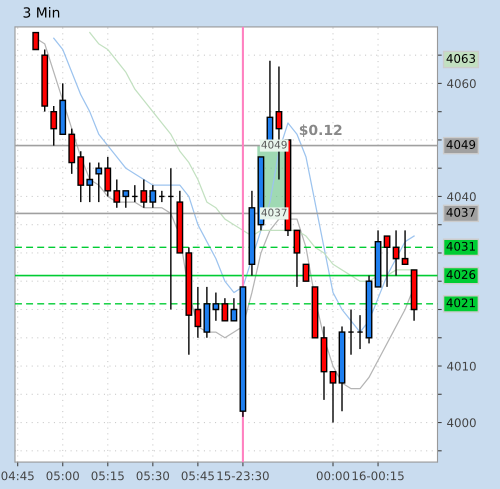  What do you see at coordinates (461, 197) in the screenshot?
I see `y-tick-label: 4040` at bounding box center [461, 197].